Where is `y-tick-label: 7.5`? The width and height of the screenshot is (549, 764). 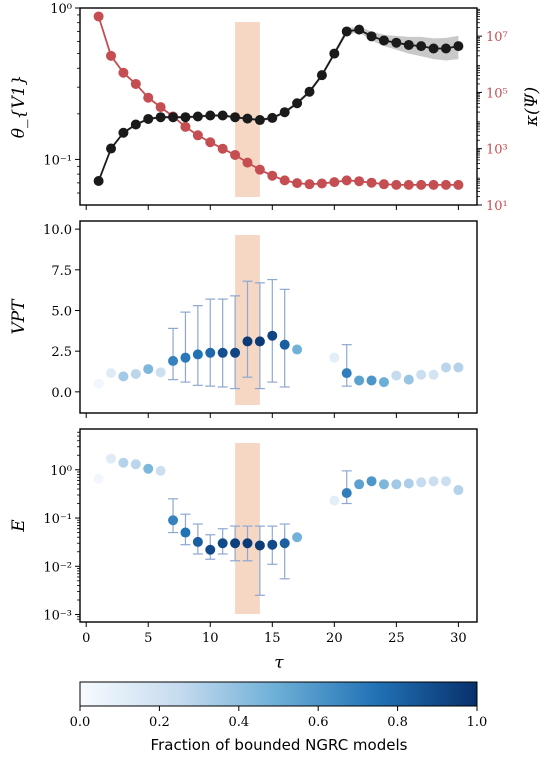
y-tick-label: 7.5 is located at coordinates (61, 271).